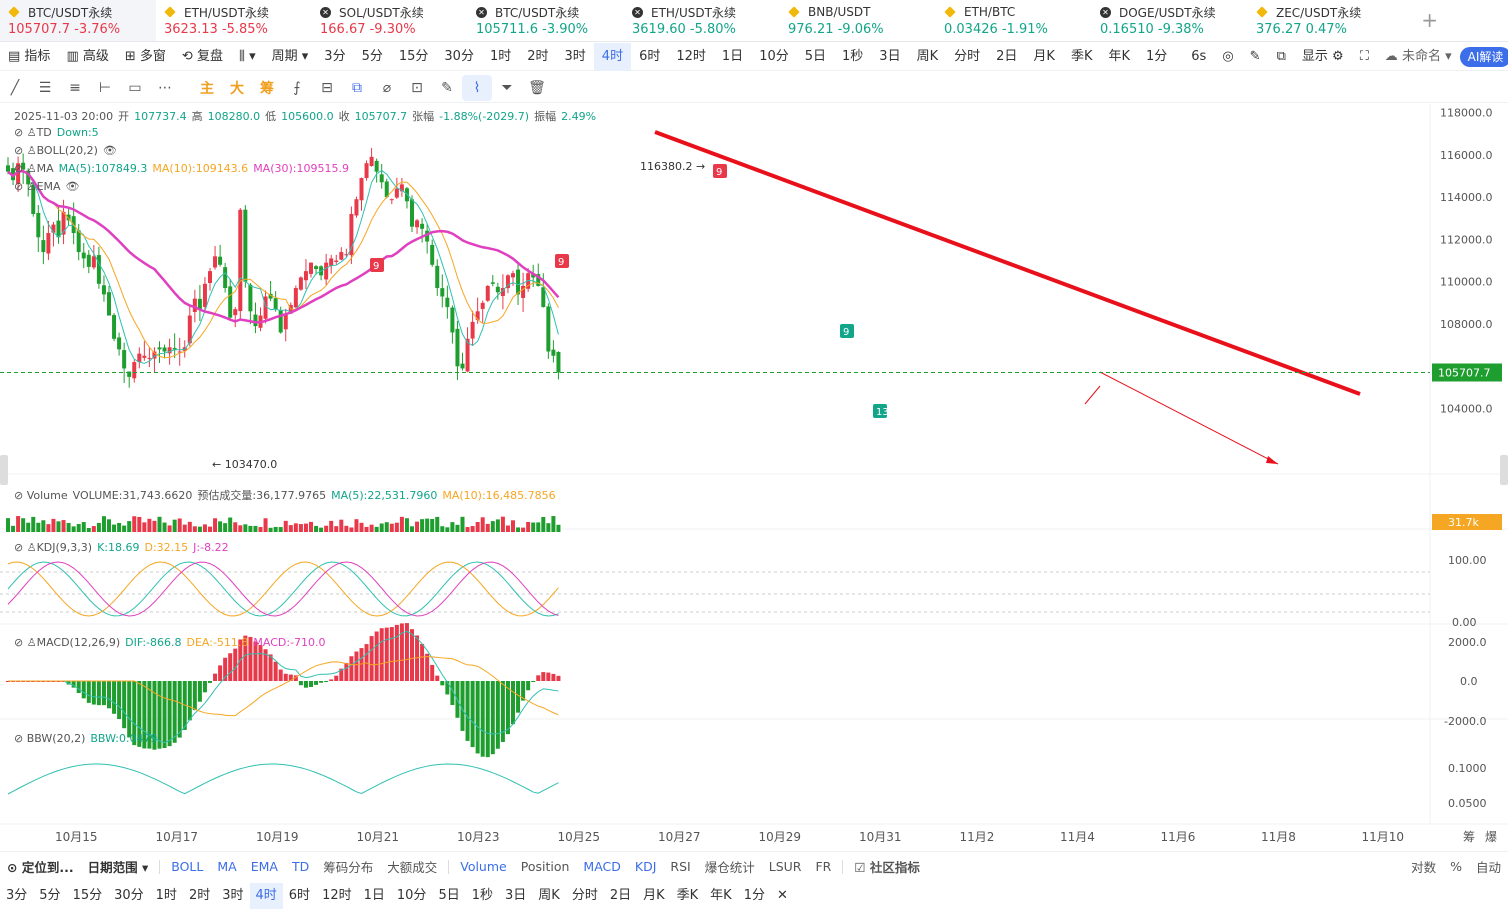 Image resolution: width=1508 pixels, height=919 pixels. Describe the element at coordinates (1255, 56) in the screenshot. I see `edit-icon: ✎` at that location.